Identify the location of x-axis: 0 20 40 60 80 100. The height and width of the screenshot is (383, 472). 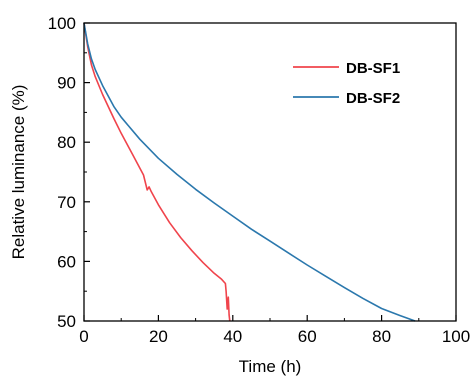
(274, 330).